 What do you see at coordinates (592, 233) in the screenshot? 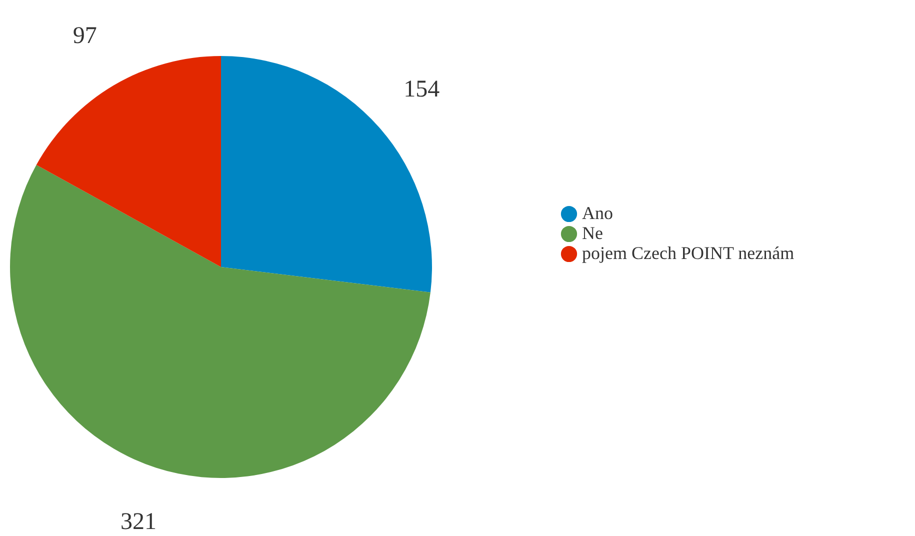
I see `legend-label: Ne` at bounding box center [592, 233].